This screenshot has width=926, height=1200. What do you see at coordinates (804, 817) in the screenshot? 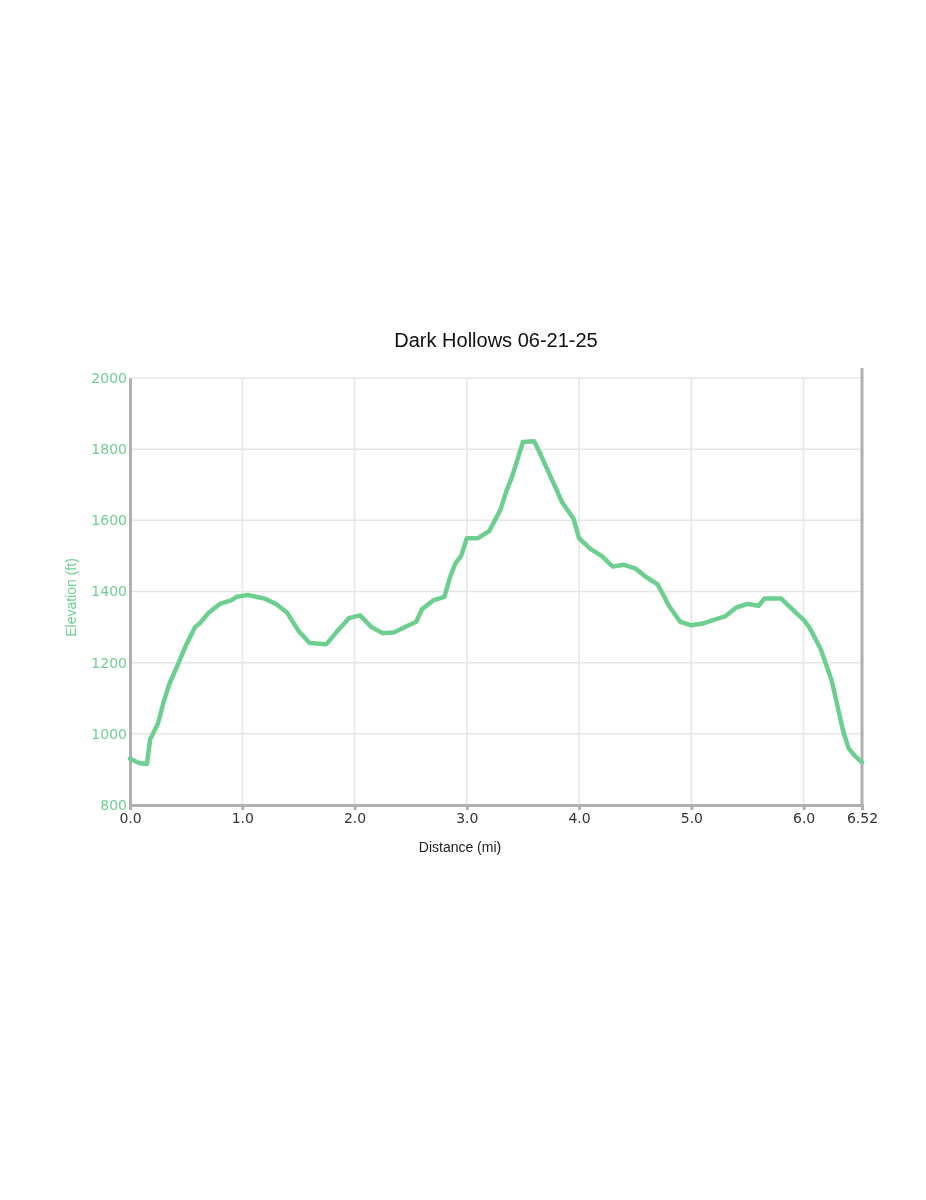
I see `x-tick-label: 6.0` at bounding box center [804, 817].